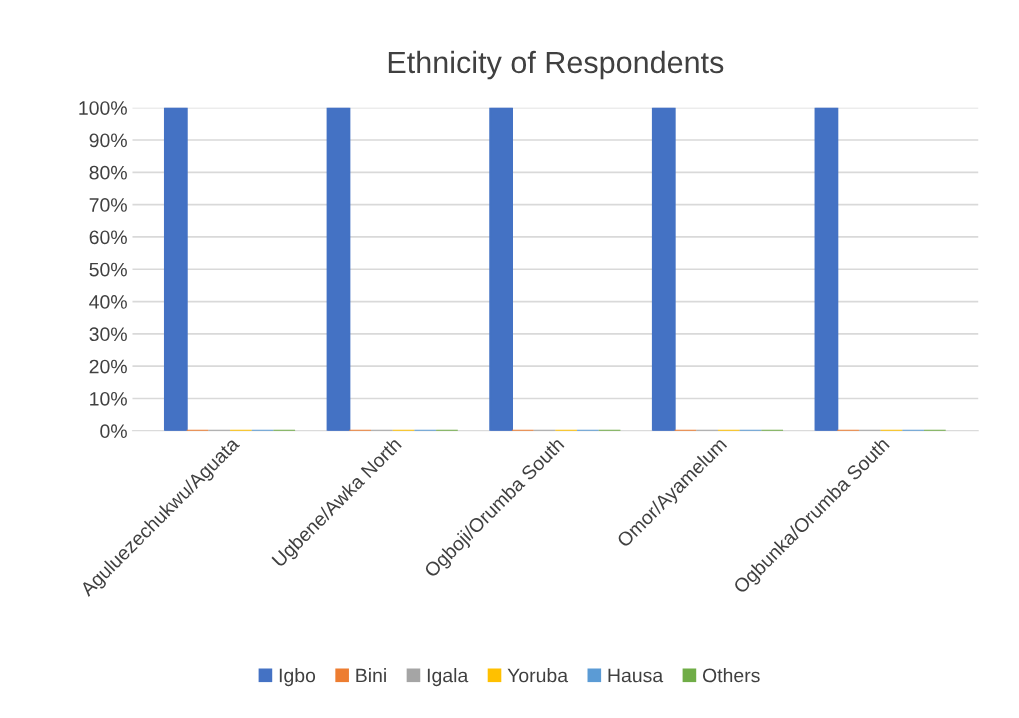 This screenshot has width=1019, height=718. What do you see at coordinates (103, 108) in the screenshot?
I see `y-tick-label: 100%` at bounding box center [103, 108].